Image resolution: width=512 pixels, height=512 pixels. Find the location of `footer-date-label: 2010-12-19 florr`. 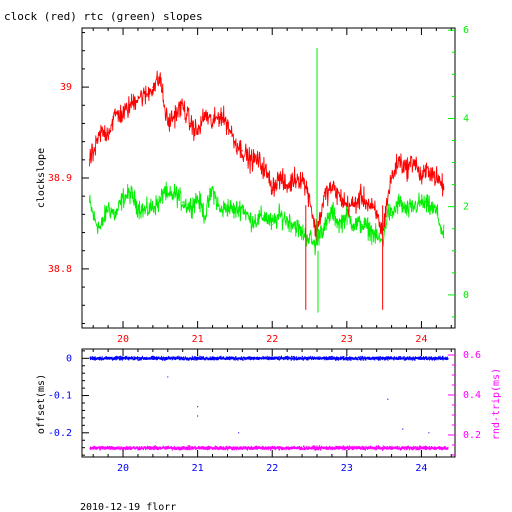

footer-date-label: 2010-12-19 florr is located at coordinates (128, 507).